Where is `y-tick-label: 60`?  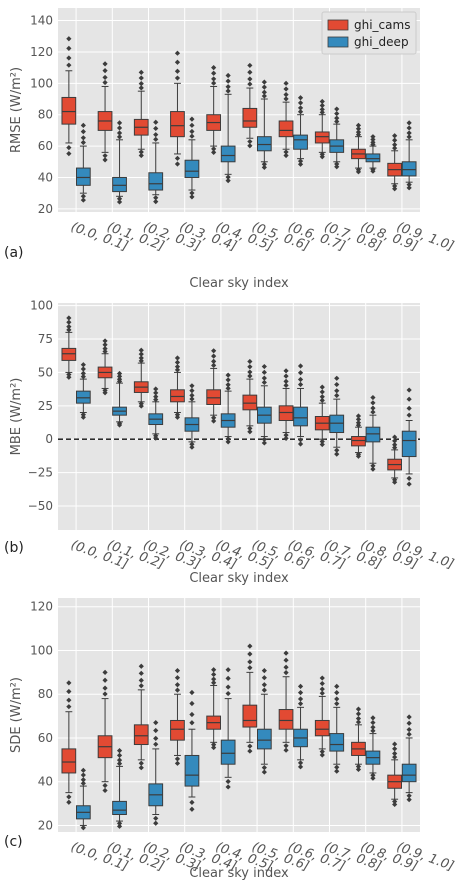 y-tick-label: 60 is located at coordinates (45, 146).